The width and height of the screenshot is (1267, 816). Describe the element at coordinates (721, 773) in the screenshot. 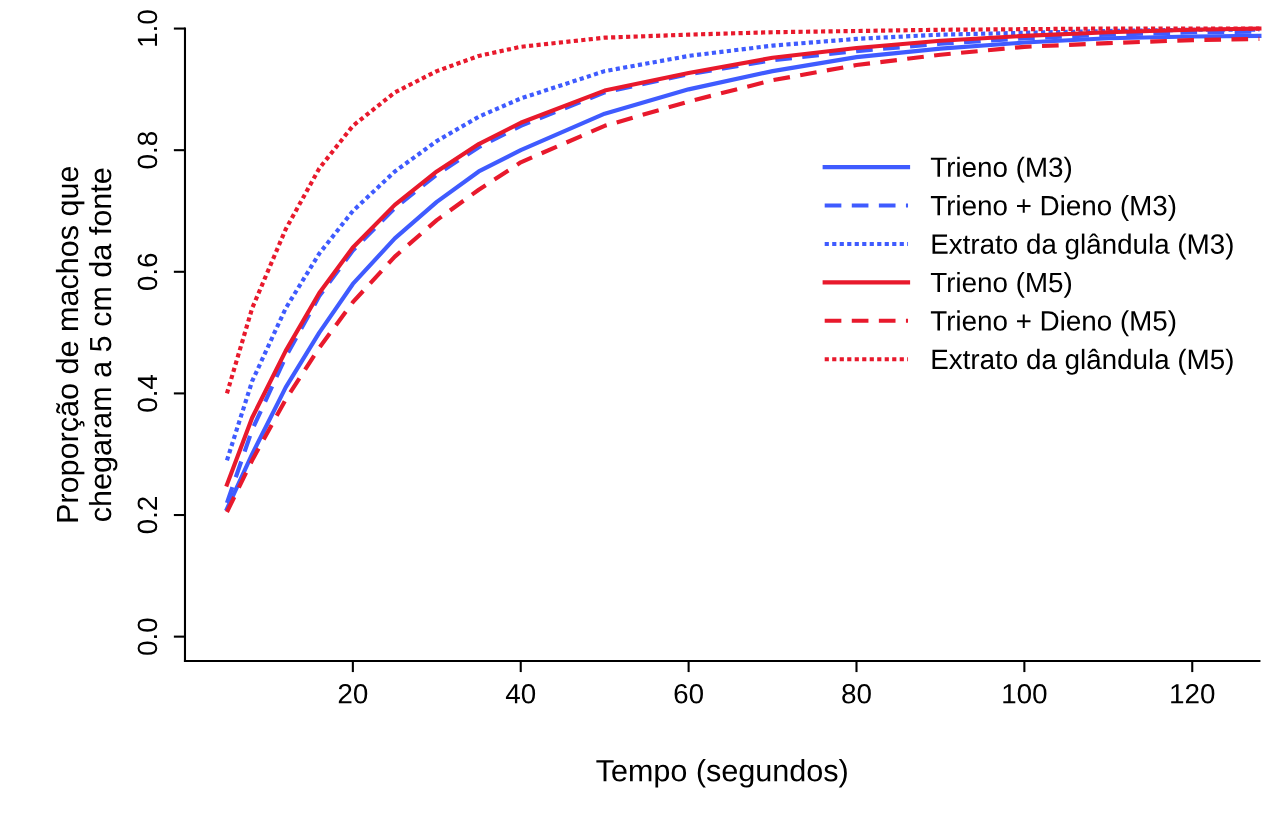

I see `x-axis-title: Tempo (segundos)` at that location.